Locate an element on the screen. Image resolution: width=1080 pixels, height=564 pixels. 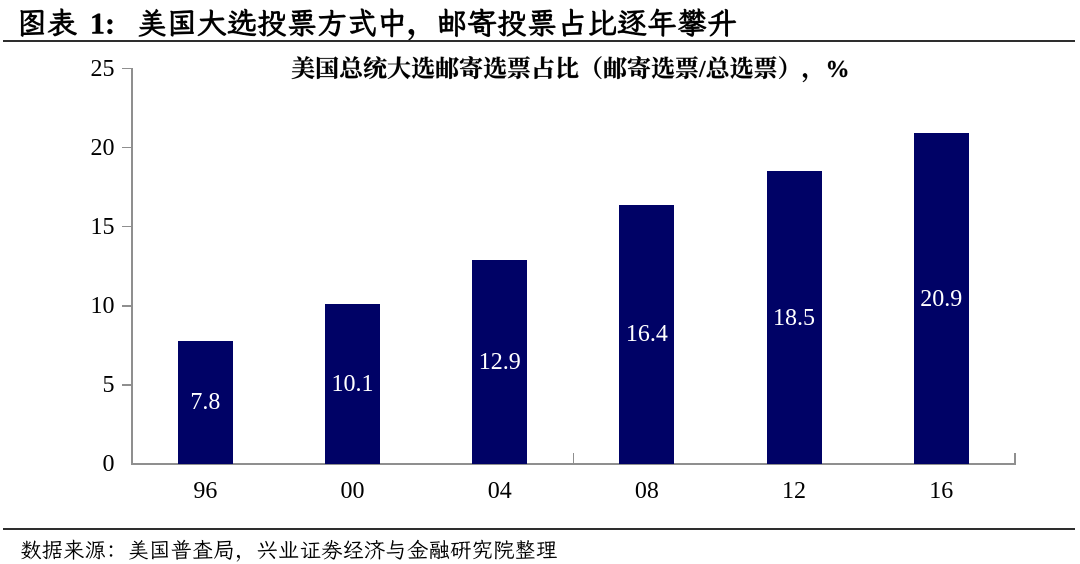
x-axis-label: 08 is located at coordinates (646, 491).